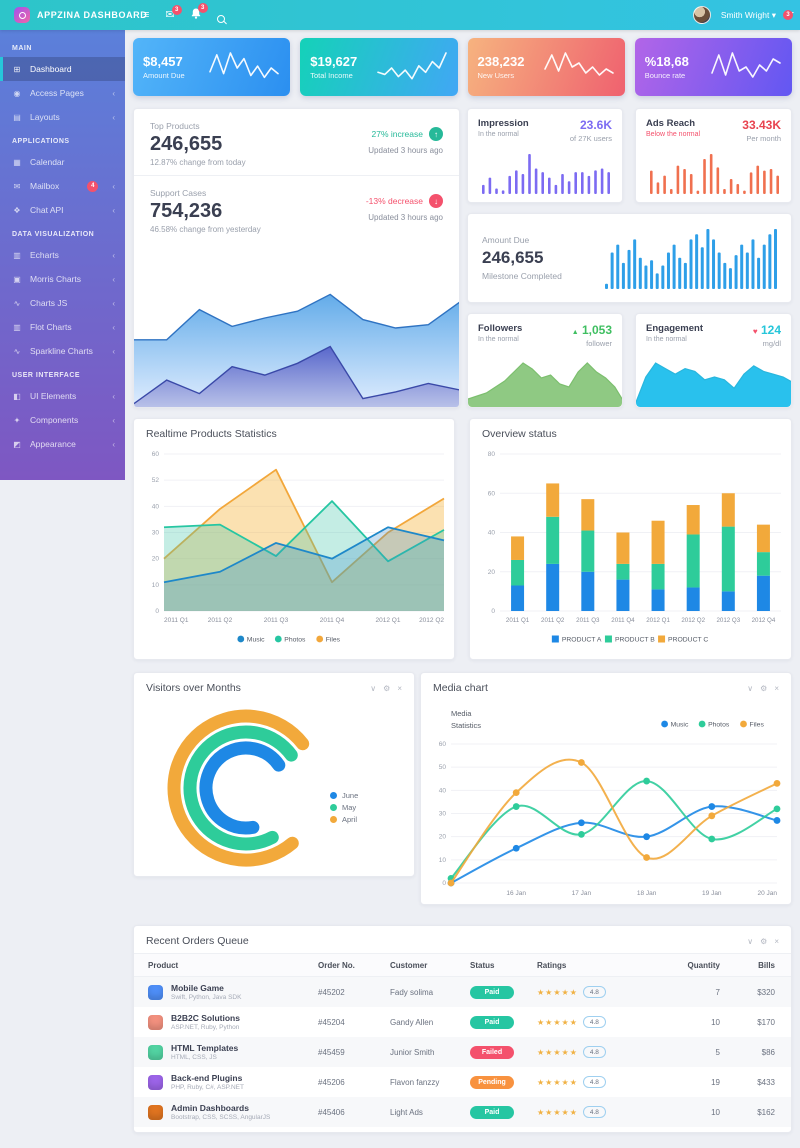  I want to click on stat-label: Total Income, so click(331, 75).